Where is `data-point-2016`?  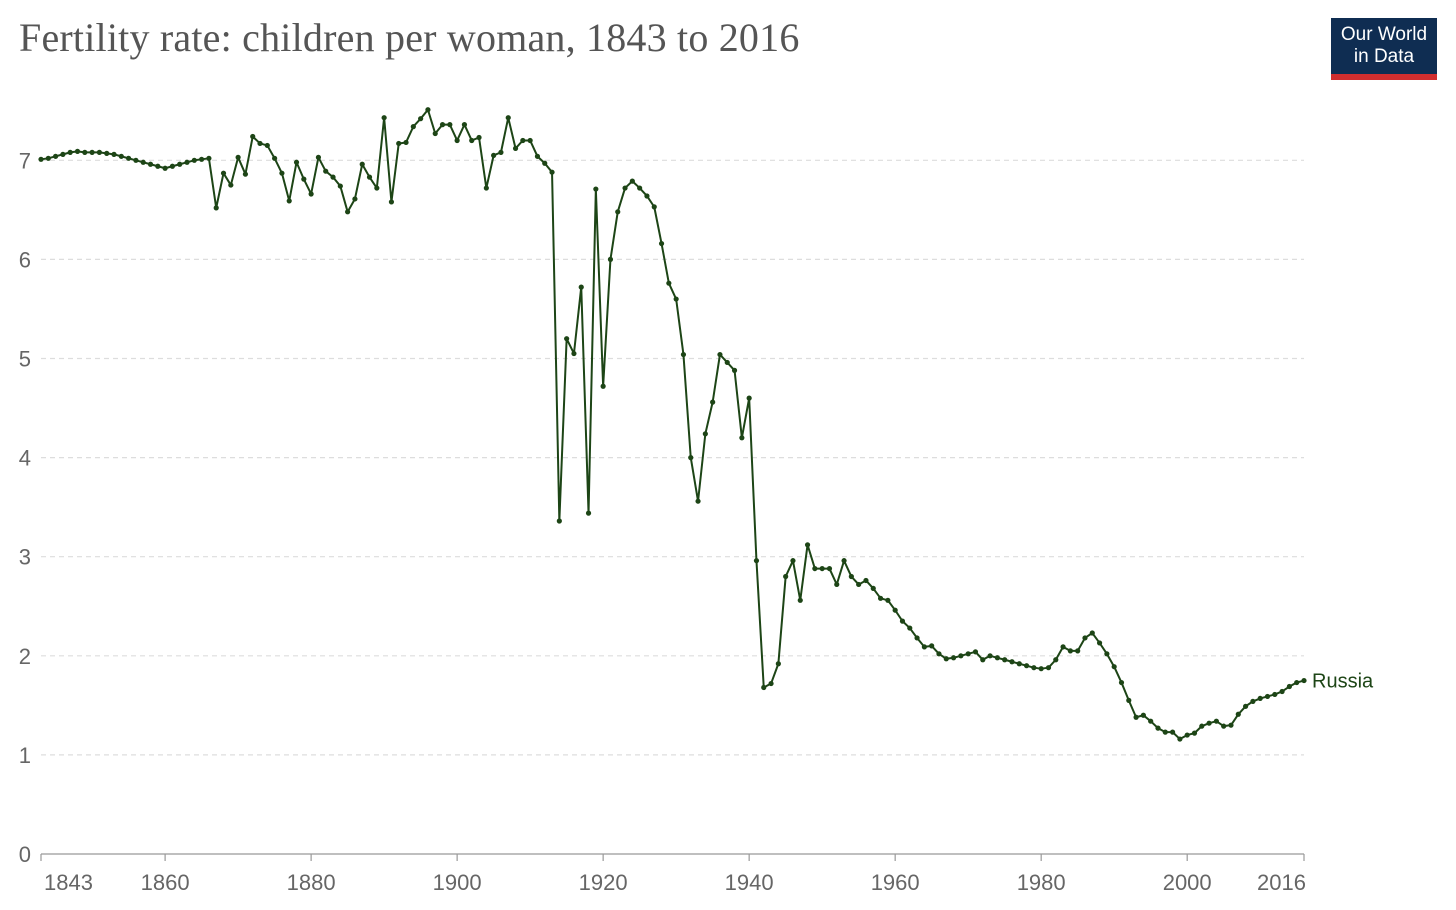
data-point-2016 is located at coordinates (1304, 680).